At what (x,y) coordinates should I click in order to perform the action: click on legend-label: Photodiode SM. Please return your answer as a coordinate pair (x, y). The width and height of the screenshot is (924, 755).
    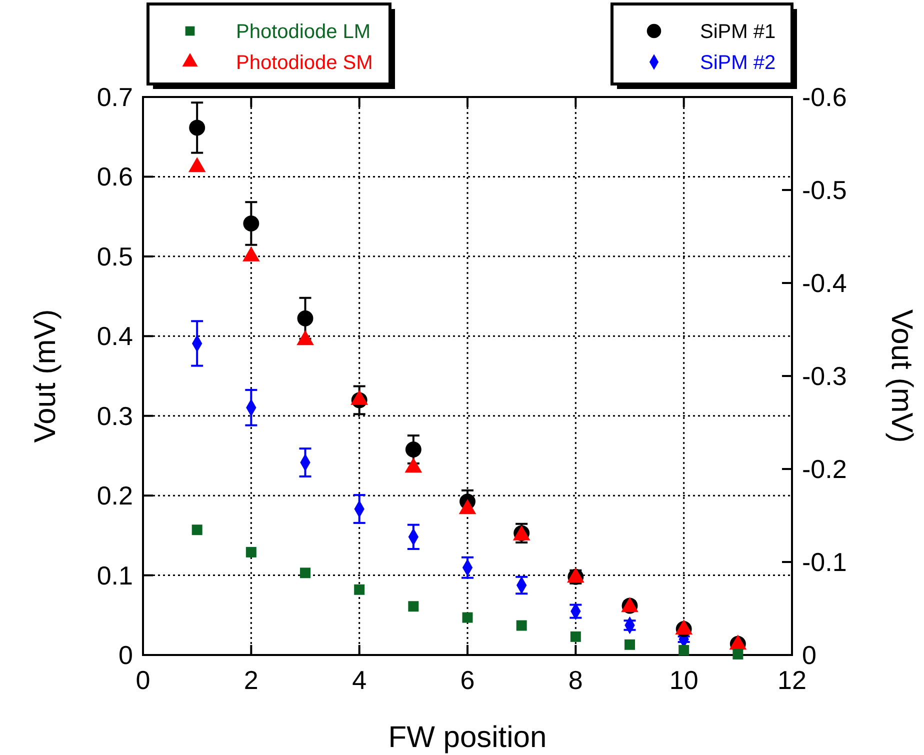
    Looking at the image, I should click on (304, 63).